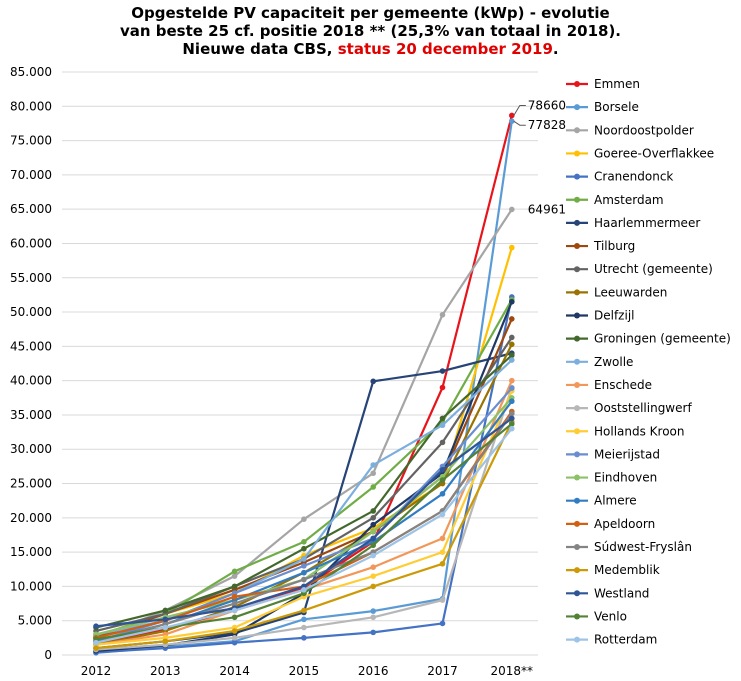  I want to click on legend-label: Súdwest-Fryslân, so click(643, 547).